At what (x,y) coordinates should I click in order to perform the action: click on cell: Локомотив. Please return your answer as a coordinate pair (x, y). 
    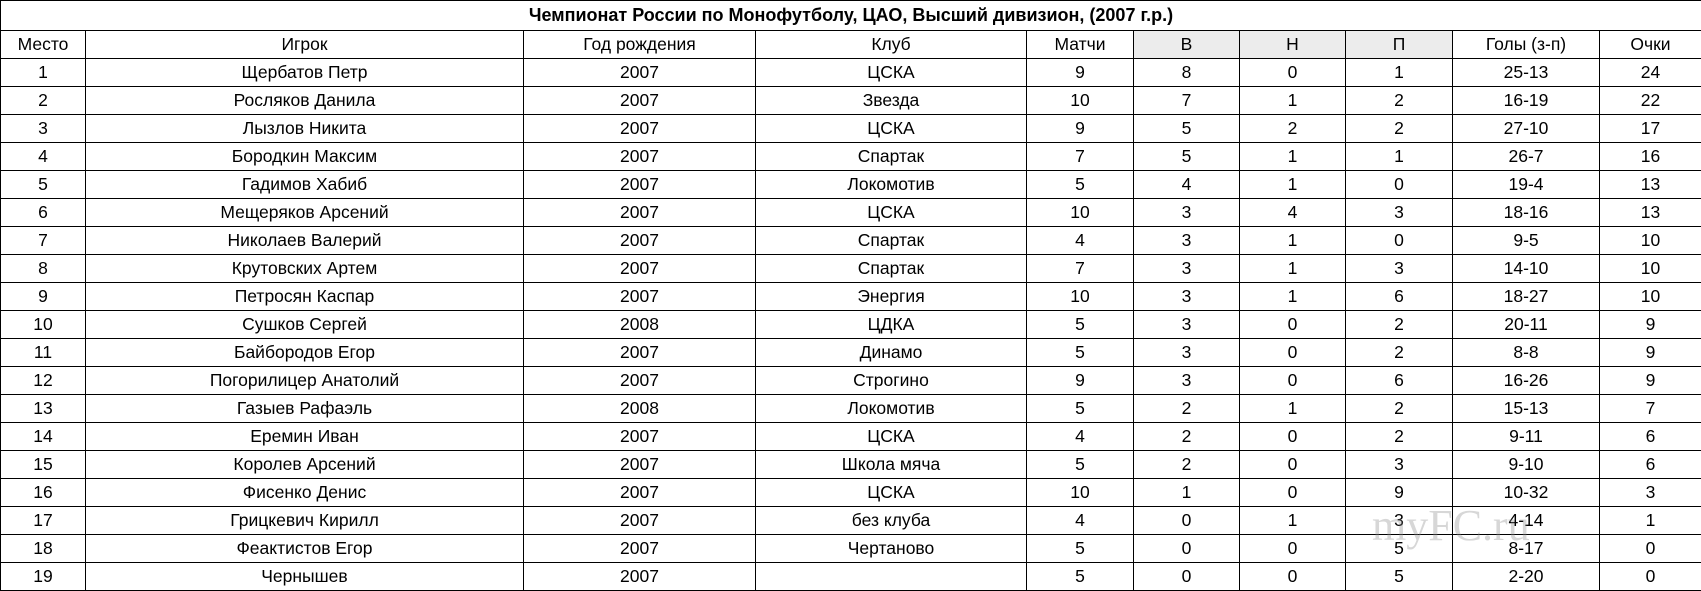
    Looking at the image, I should click on (891, 409).